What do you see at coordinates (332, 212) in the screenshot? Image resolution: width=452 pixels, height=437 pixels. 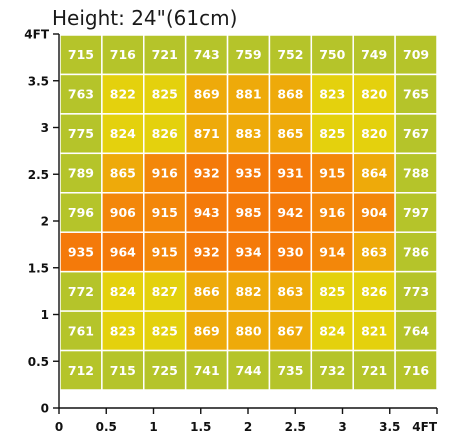 I see `cell-value-label: 916` at bounding box center [332, 212].